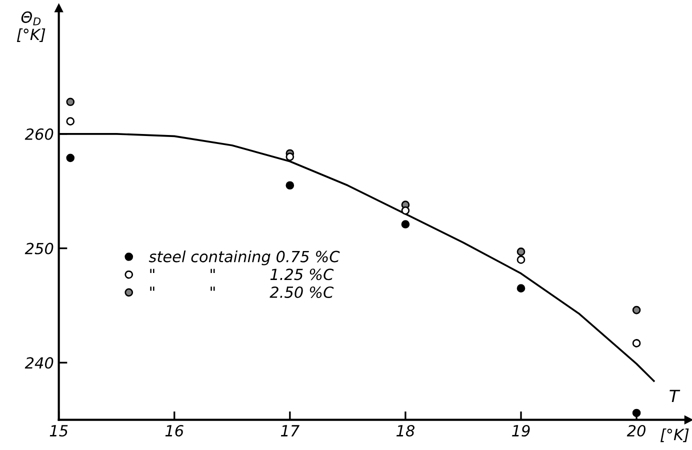 The image size is (692, 450). Describe the element at coordinates (39, 134) in the screenshot. I see `y-tick-label: 260` at that location.